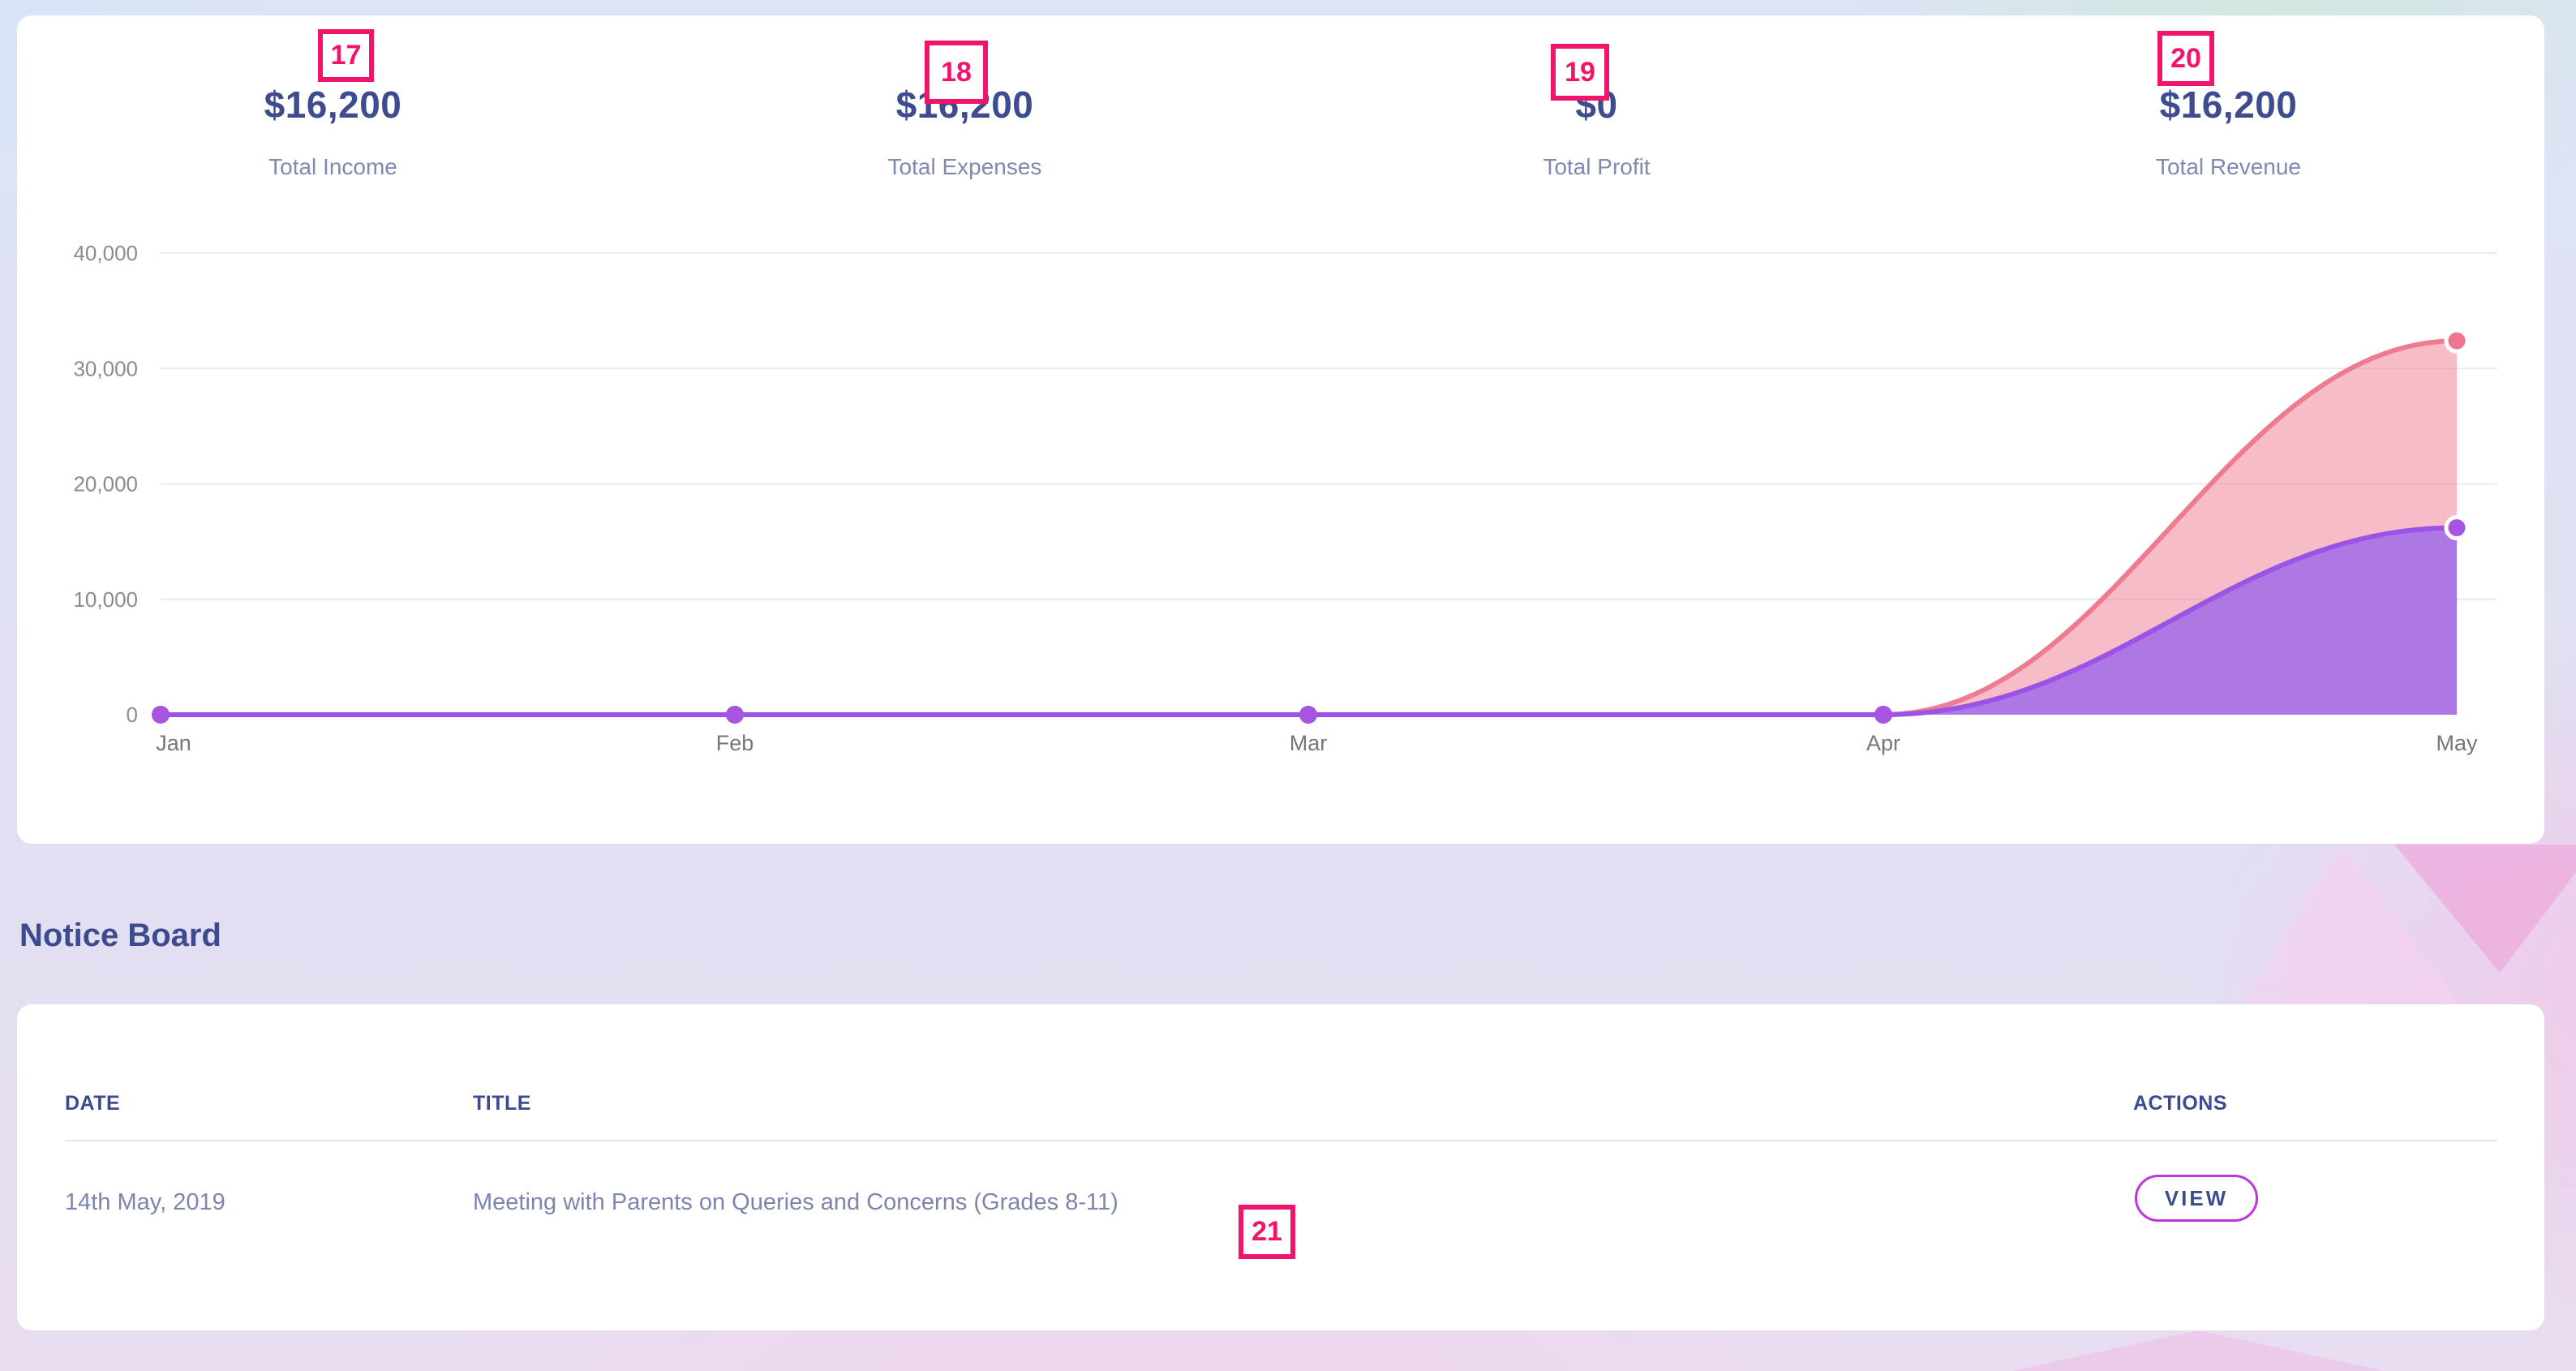  Describe the element at coordinates (173, 743) in the screenshot. I see `x-tick-label: Jan` at that location.